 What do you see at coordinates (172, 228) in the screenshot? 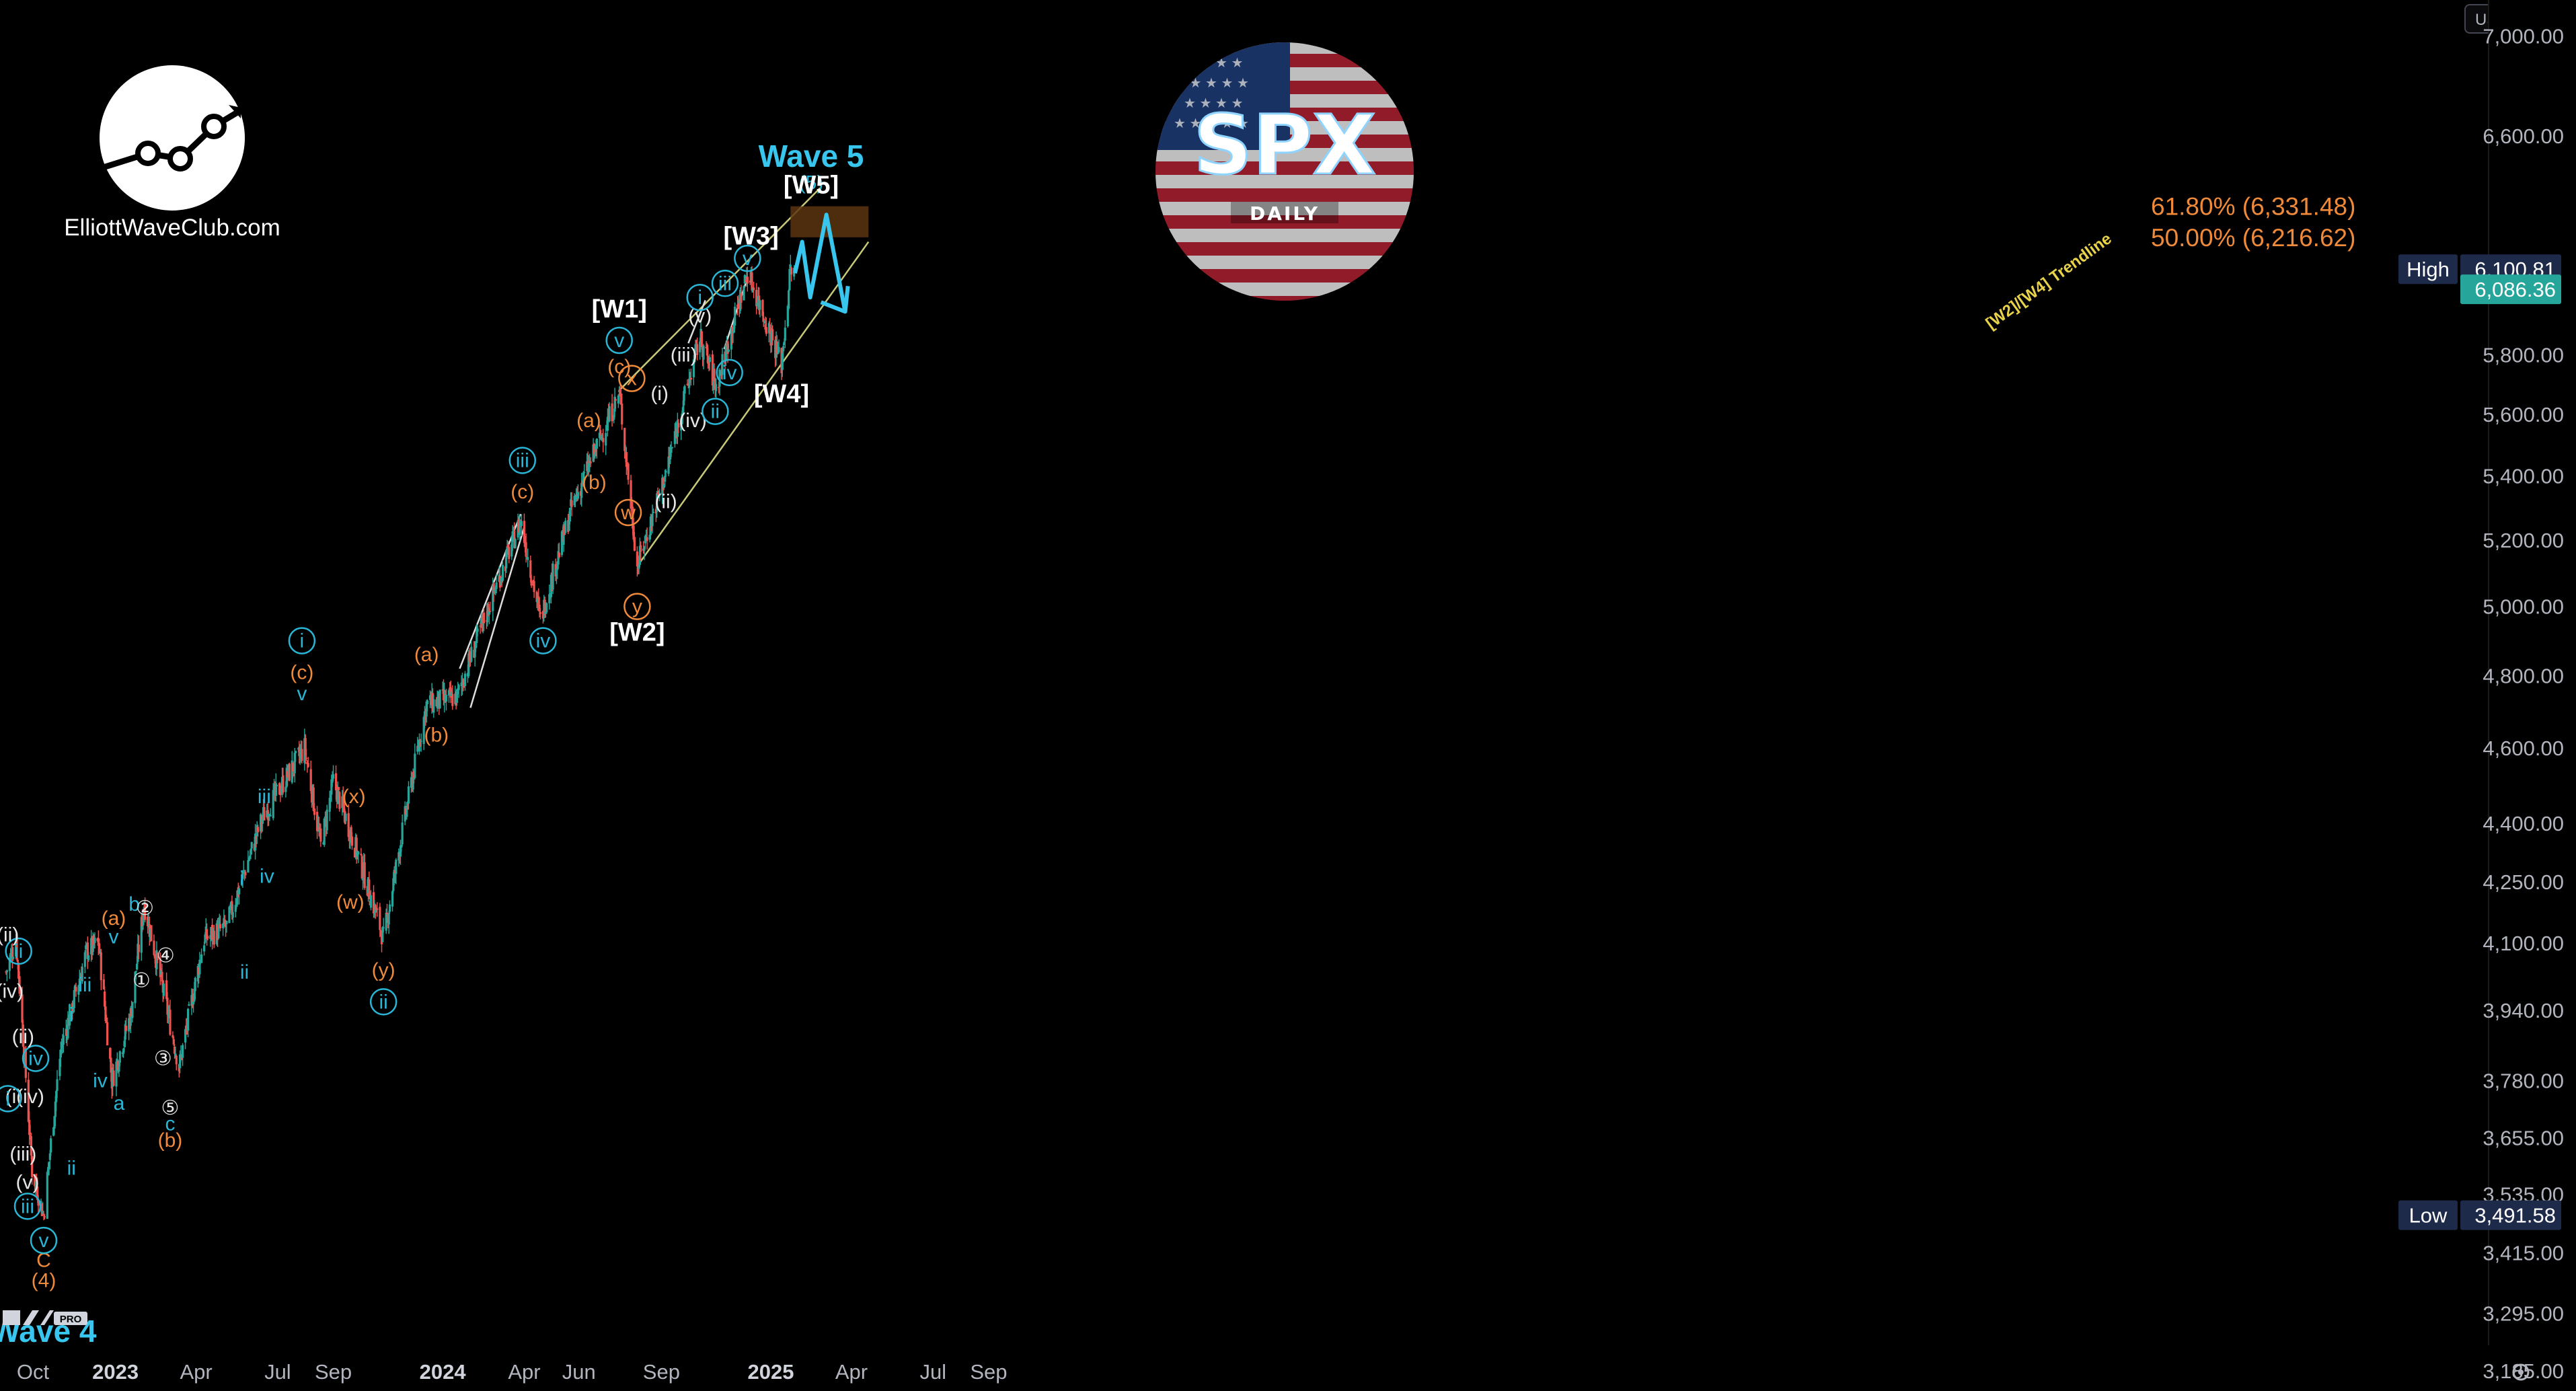
I see `brand-name: ElliottWaveClub.com` at bounding box center [172, 228].